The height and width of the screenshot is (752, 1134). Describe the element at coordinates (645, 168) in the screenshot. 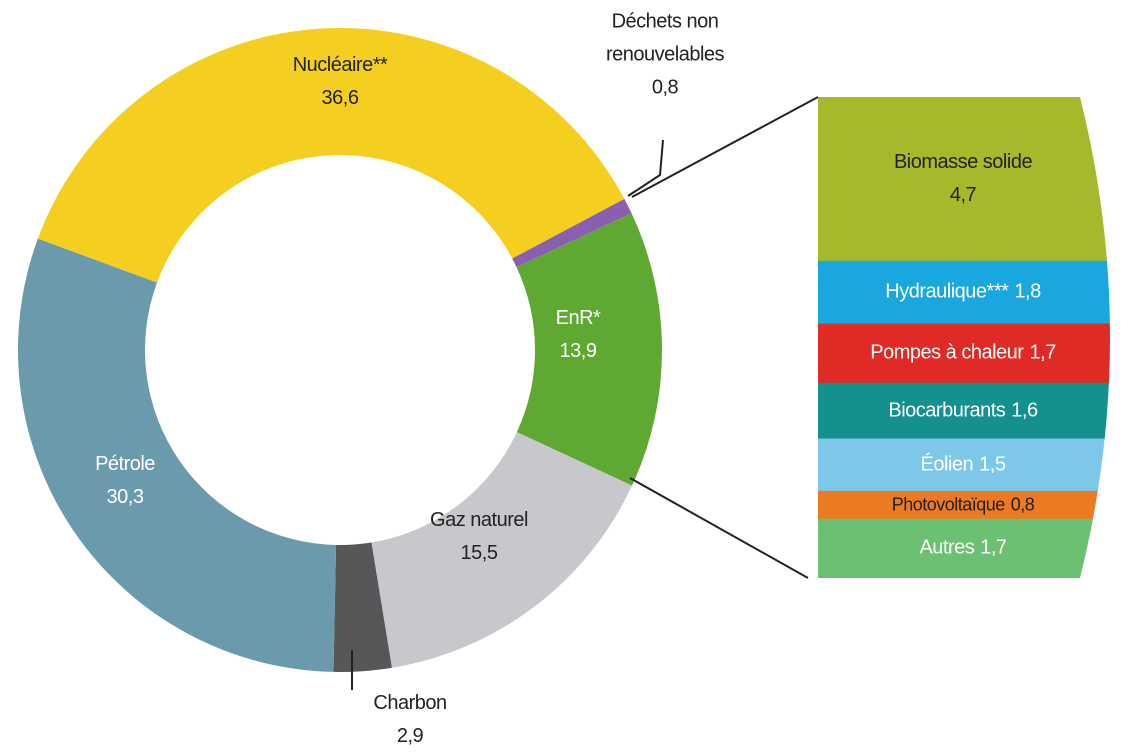

I see `leader` at that location.